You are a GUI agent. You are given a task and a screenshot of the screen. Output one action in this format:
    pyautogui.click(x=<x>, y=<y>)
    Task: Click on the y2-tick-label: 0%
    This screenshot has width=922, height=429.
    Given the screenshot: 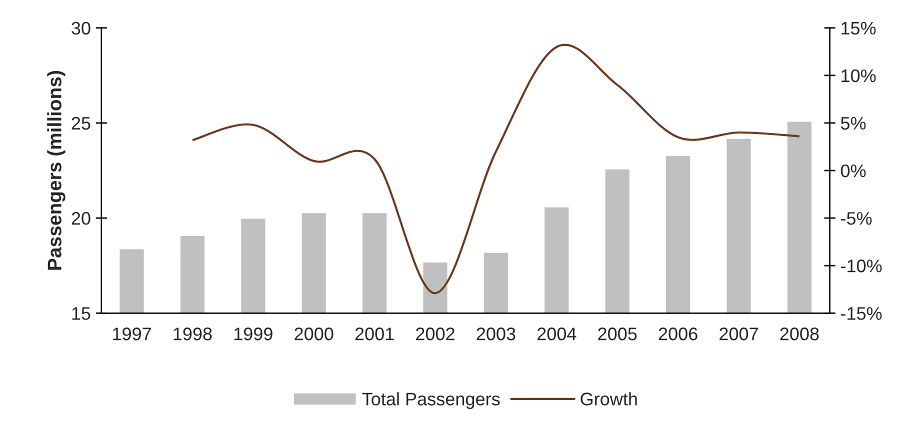 What is the action you would take?
    pyautogui.click(x=853, y=171)
    